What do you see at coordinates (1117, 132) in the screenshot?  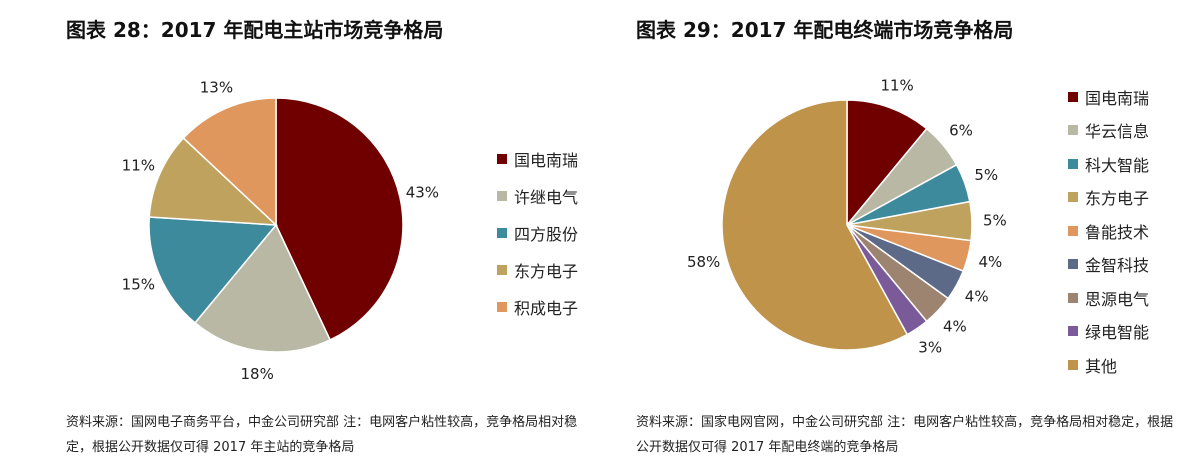 I see `legend-label: 华云信息` at bounding box center [1117, 132].